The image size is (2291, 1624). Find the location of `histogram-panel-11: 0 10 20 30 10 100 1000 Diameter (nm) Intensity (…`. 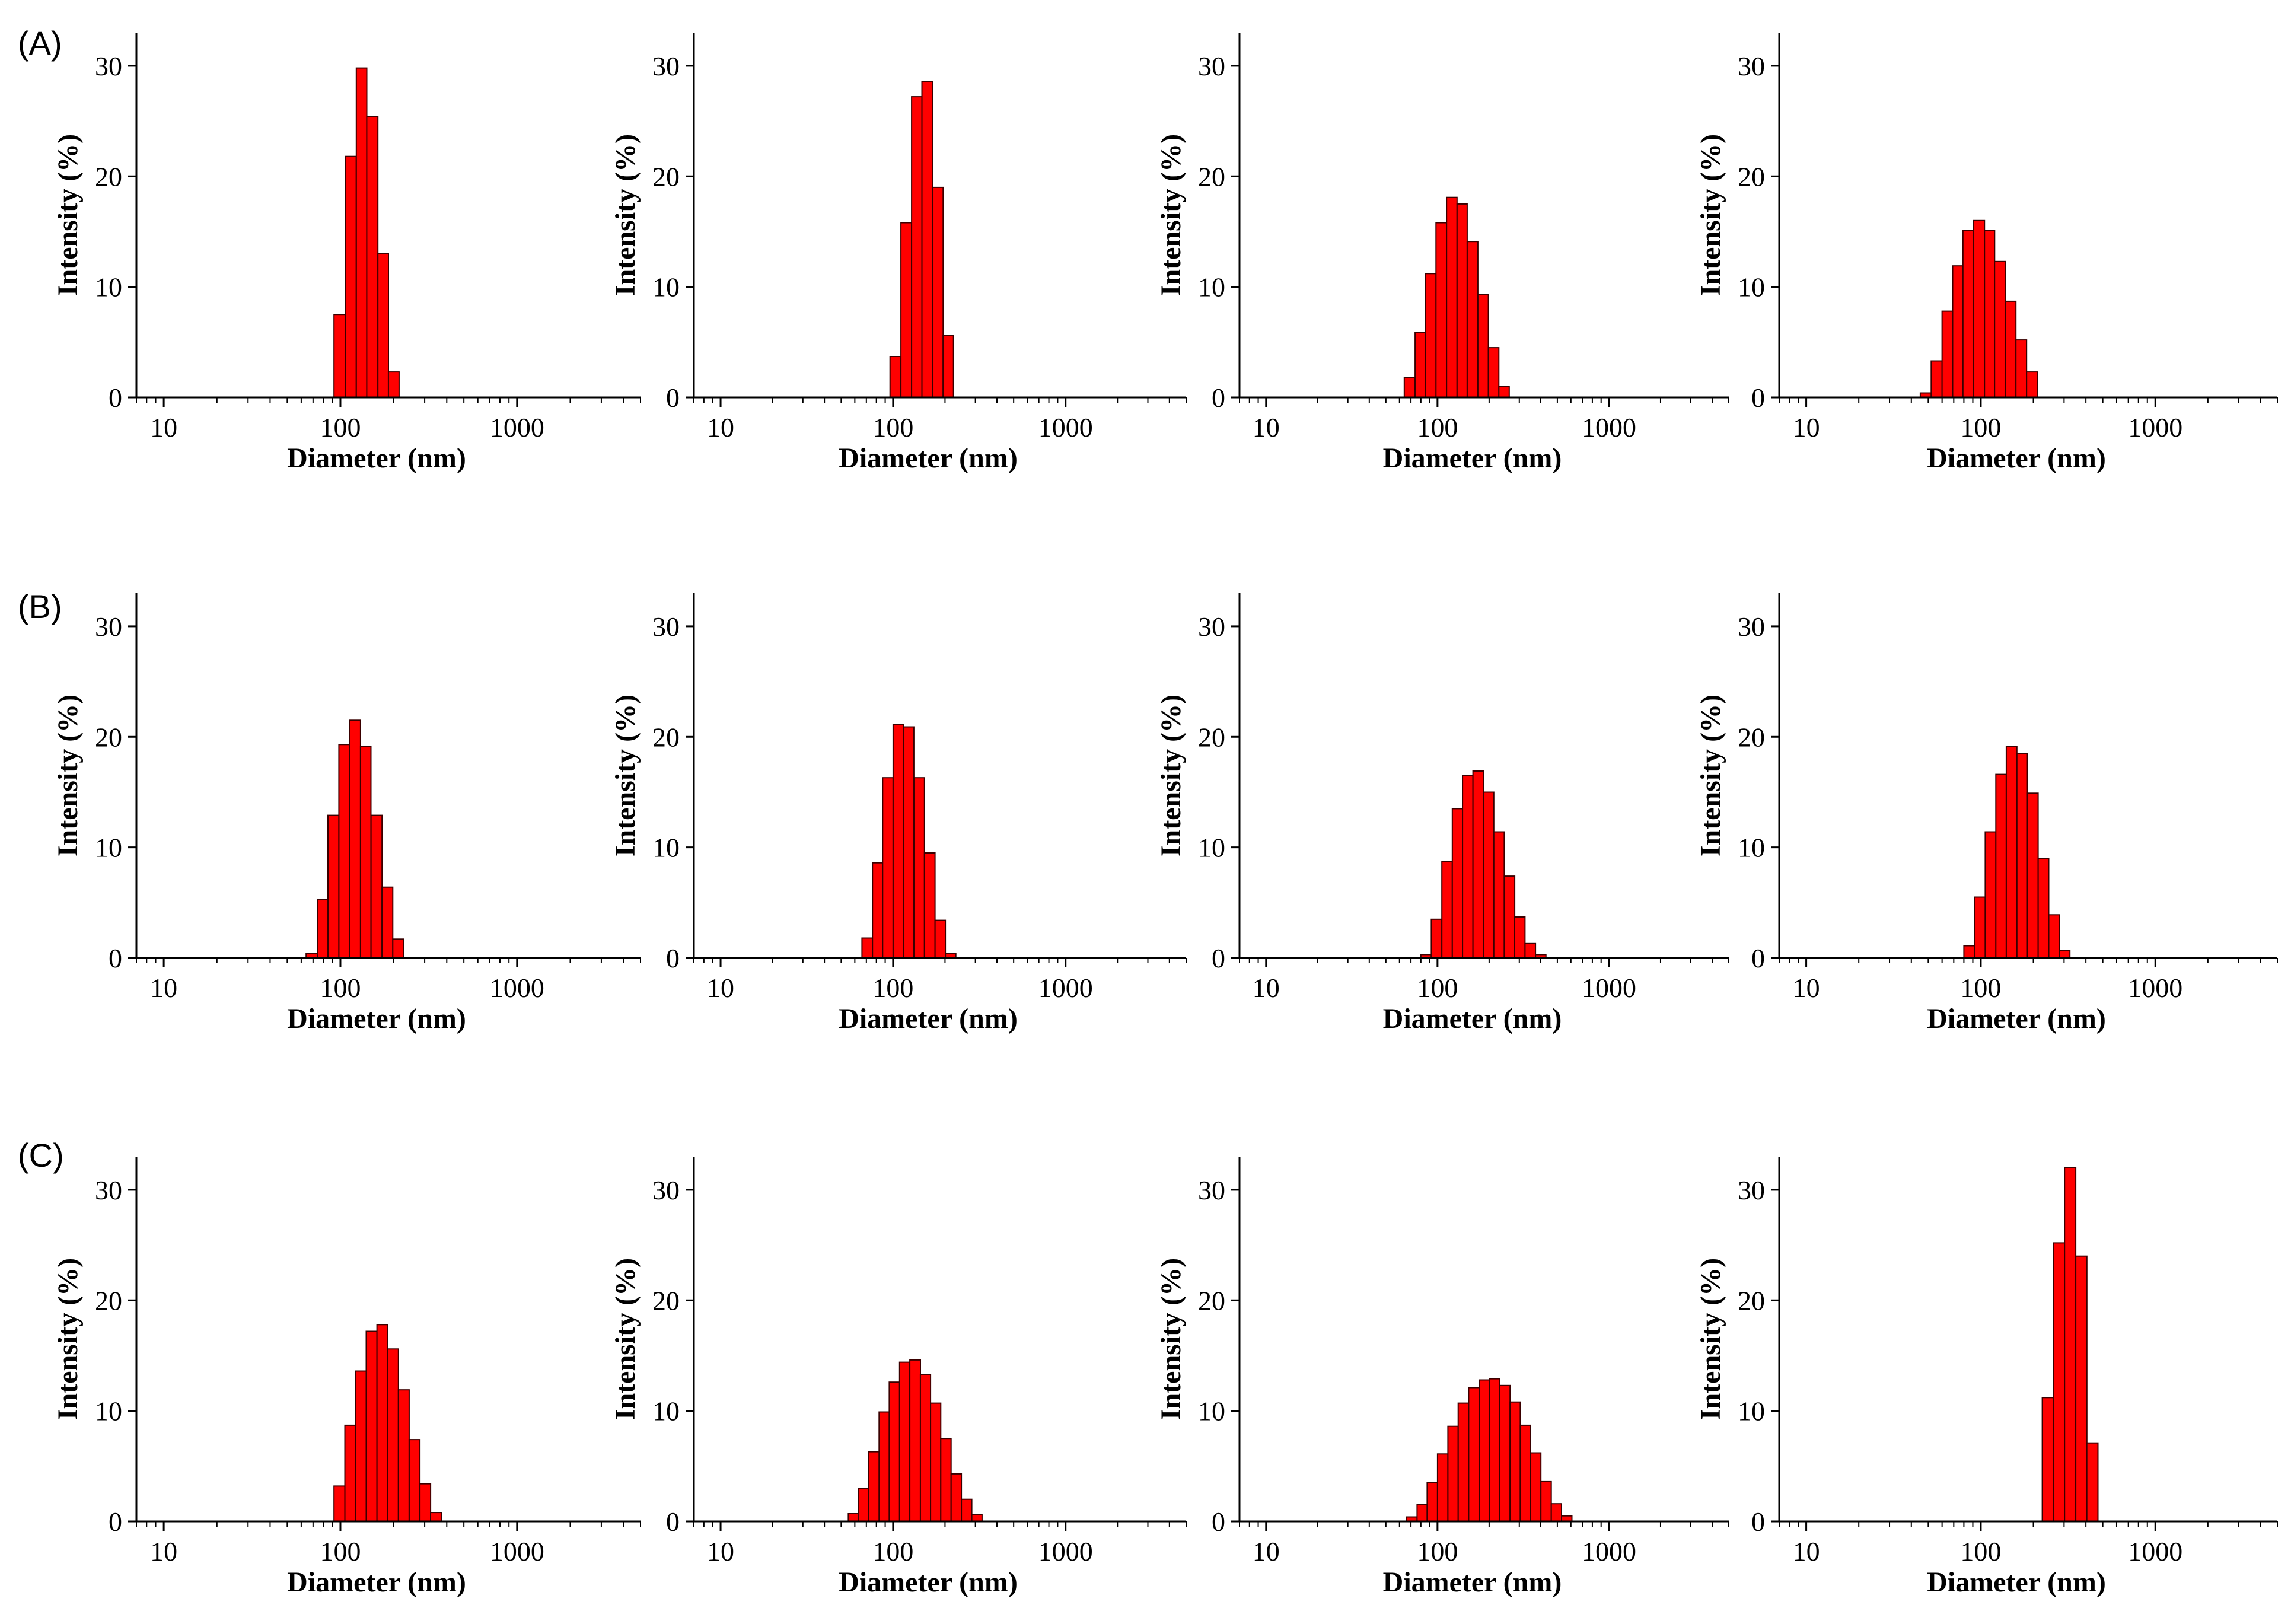

histogram-panel-11: 0 10 20 30 10 100 1000 Diameter (nm) Intensity (… is located at coordinates (1442, 1377).